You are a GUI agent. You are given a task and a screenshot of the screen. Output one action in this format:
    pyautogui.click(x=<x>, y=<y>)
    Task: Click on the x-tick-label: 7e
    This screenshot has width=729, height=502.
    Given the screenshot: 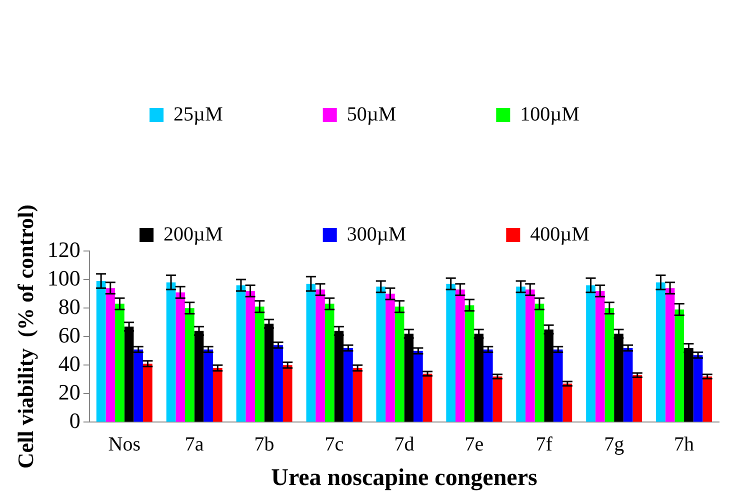 What is the action you would take?
    pyautogui.click(x=474, y=444)
    